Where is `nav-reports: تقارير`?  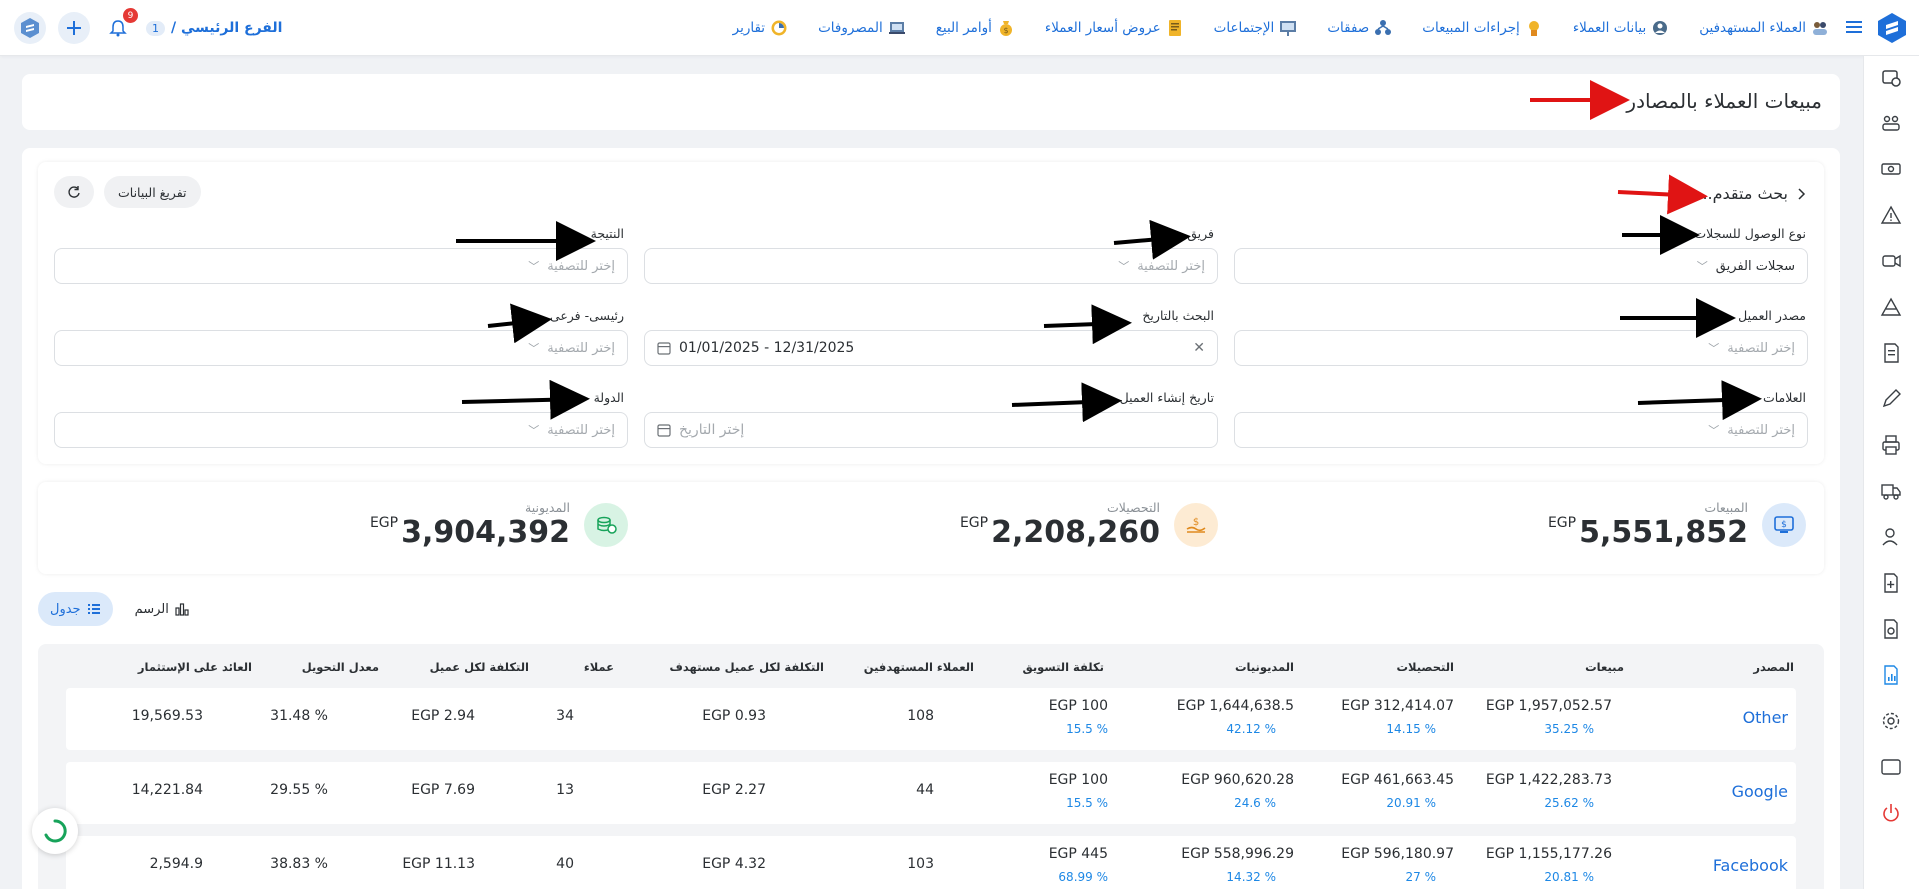
nav-reports: تقارير is located at coordinates (760, 28).